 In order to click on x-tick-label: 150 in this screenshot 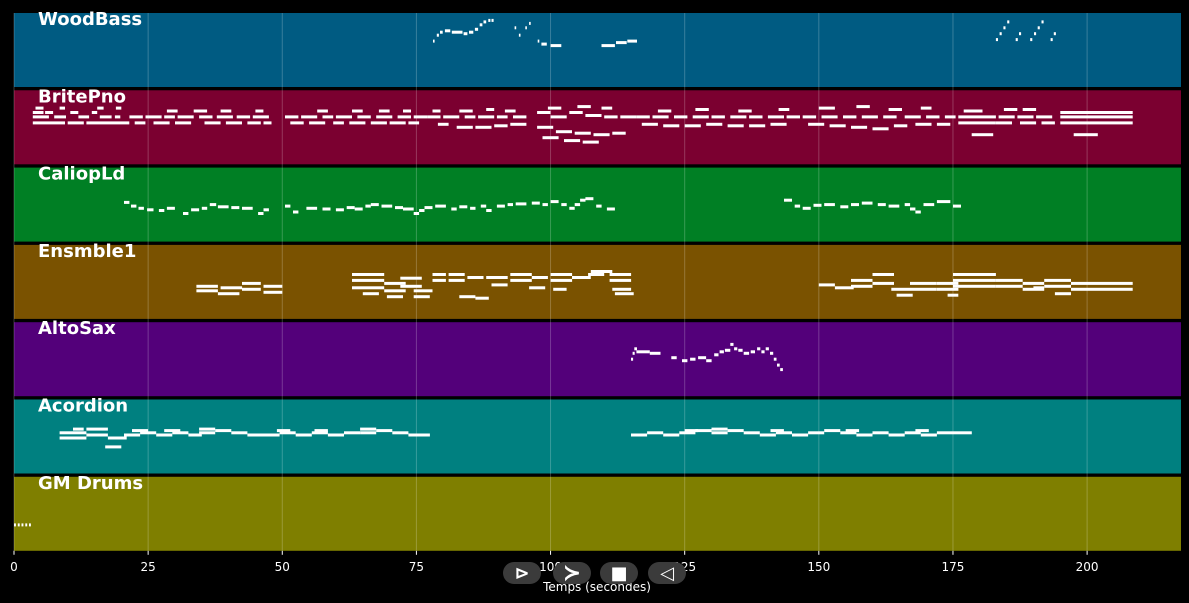, I will do `click(818, 567)`.